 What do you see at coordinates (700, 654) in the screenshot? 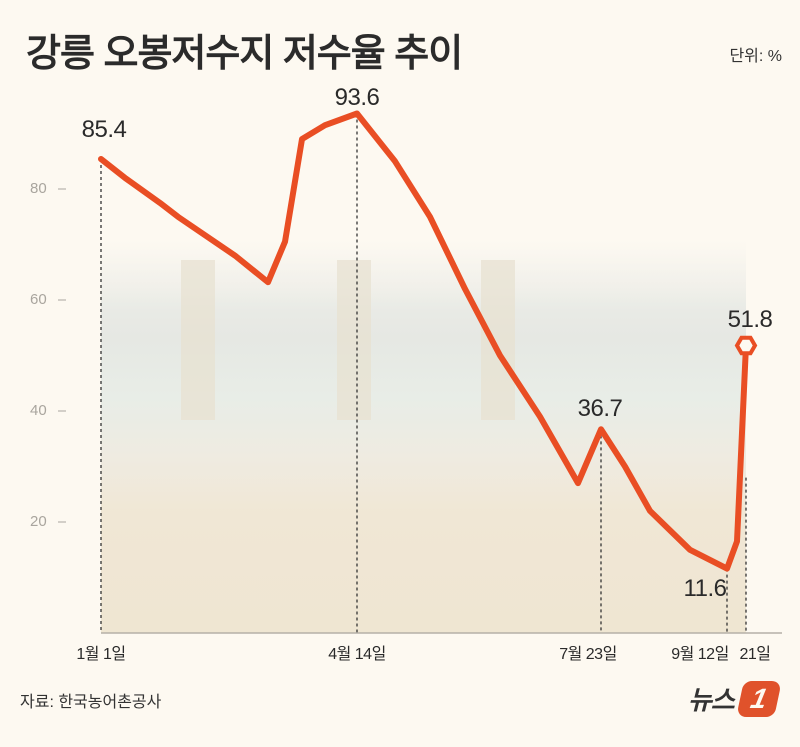
I see `x-label-sep12: 9월 12일` at bounding box center [700, 654].